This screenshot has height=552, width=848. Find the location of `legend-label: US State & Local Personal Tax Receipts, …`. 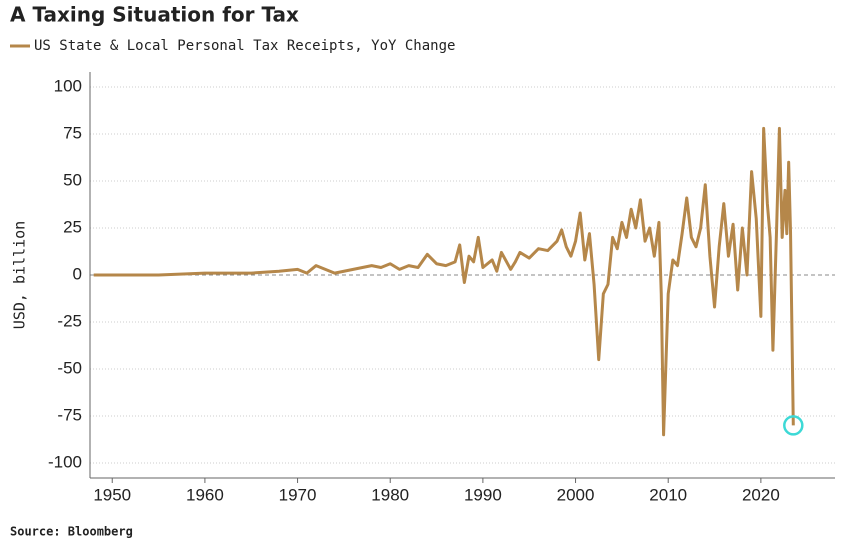

legend-label: US State & Local Personal Tax Receipts, … is located at coordinates (244, 46).